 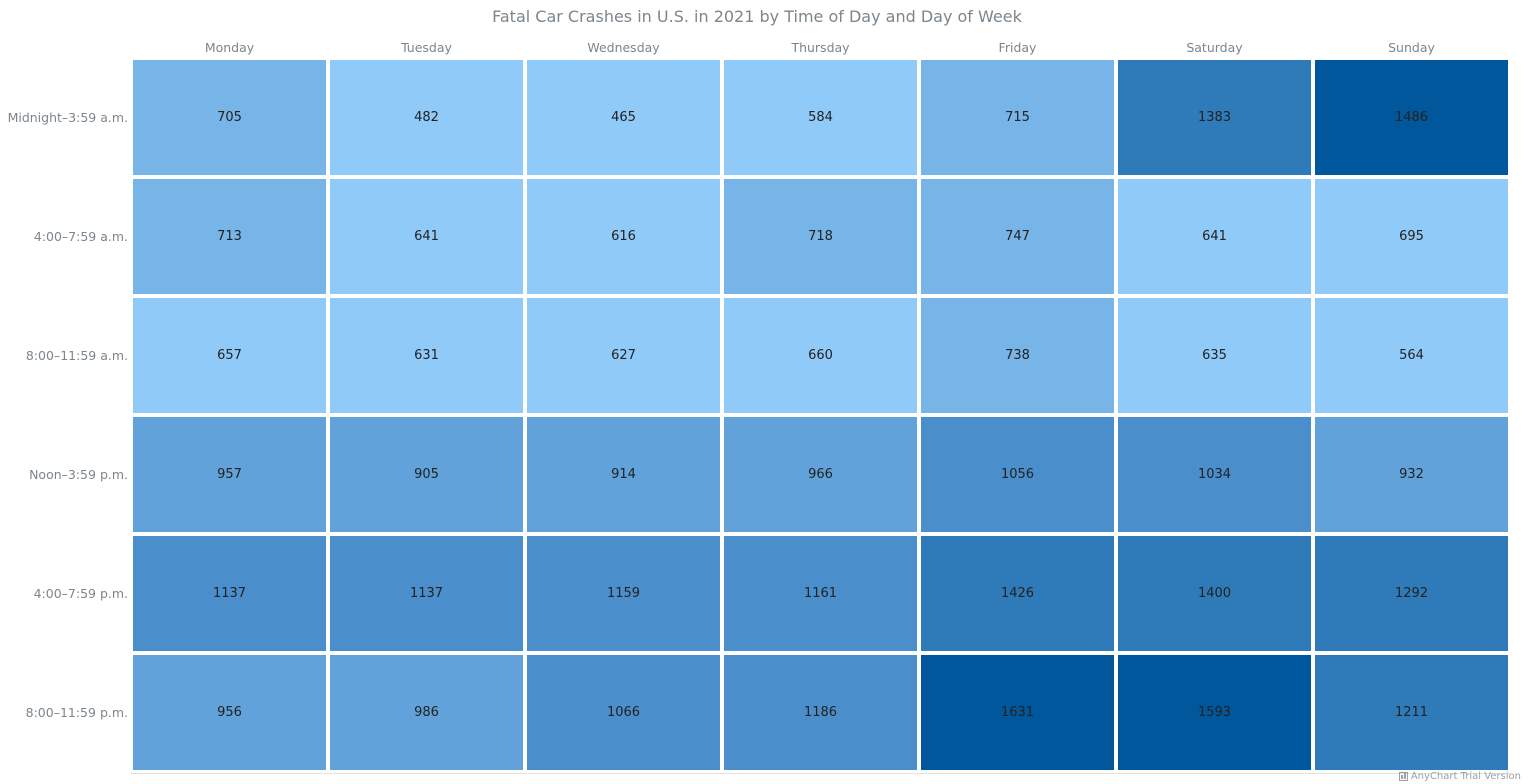 I want to click on heatmap-cell: 986, so click(x=426, y=712).